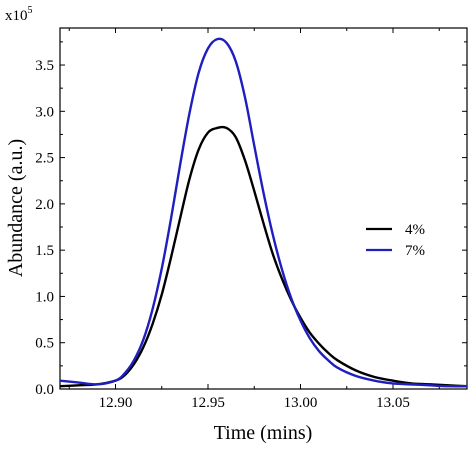  I want to click on y-tick-label: 1.0, so click(44, 297).